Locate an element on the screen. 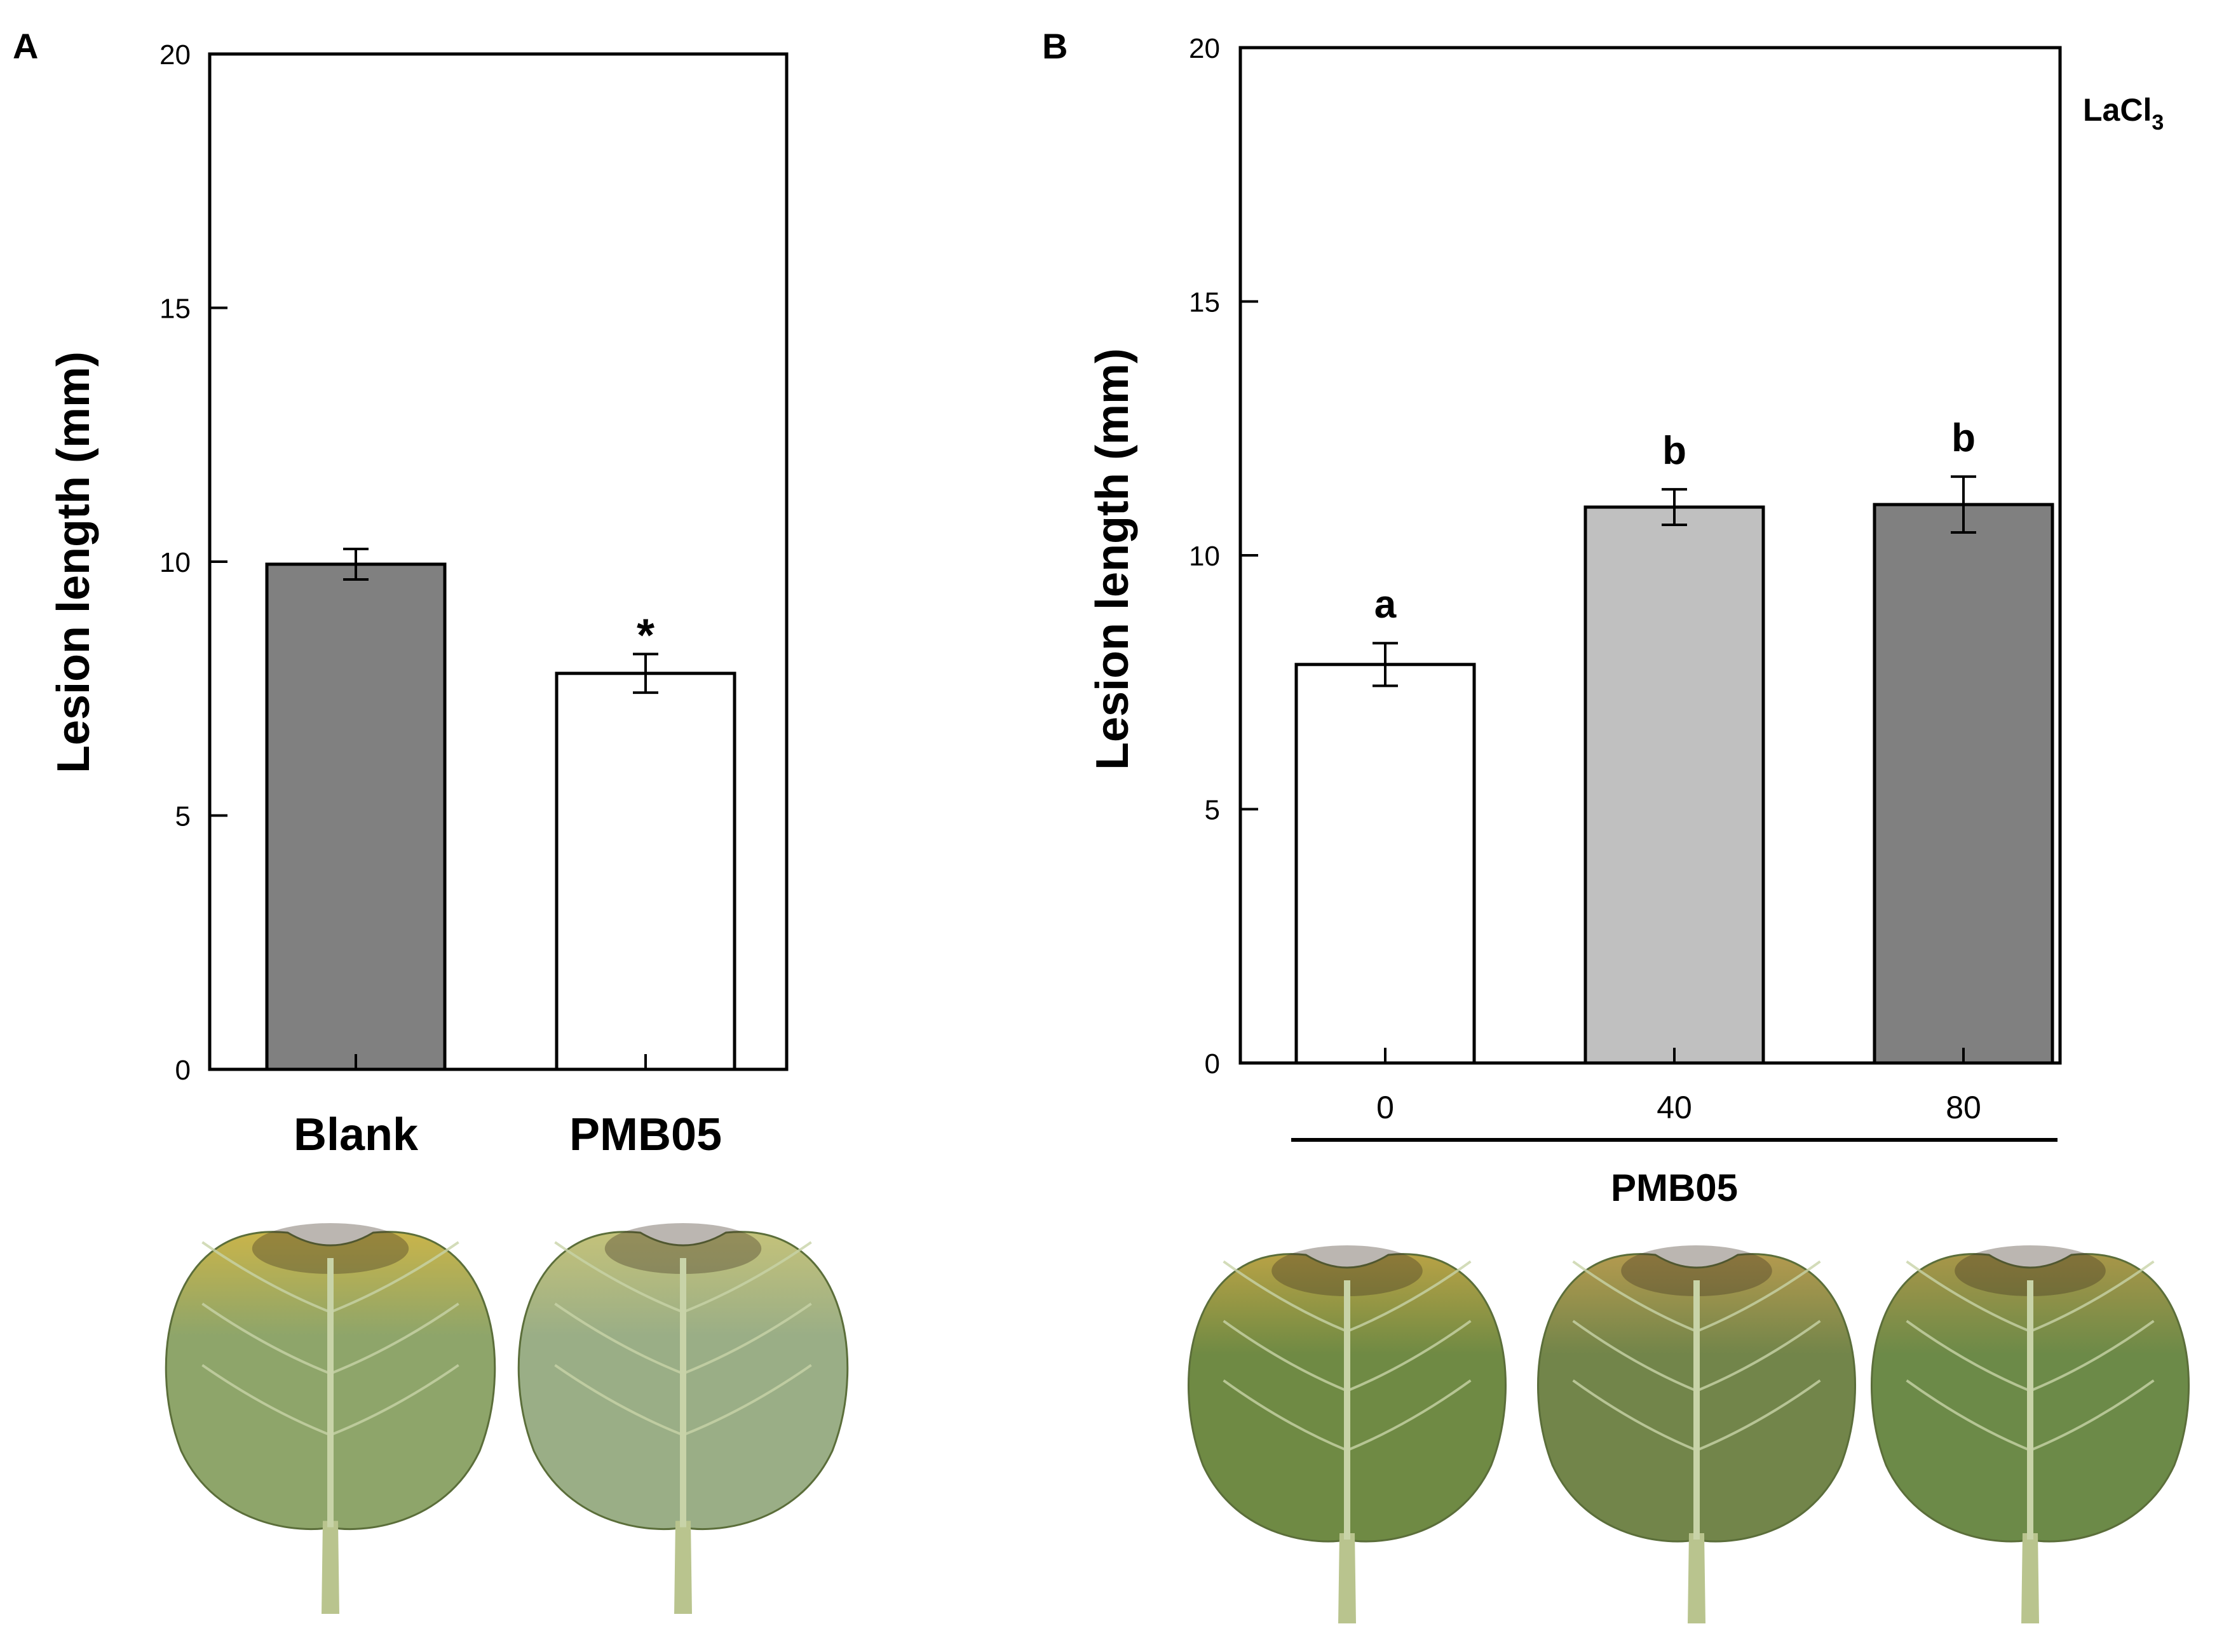 The image size is (2217, 1652). inset-label: LaCl3 is located at coordinates (2123, 114).